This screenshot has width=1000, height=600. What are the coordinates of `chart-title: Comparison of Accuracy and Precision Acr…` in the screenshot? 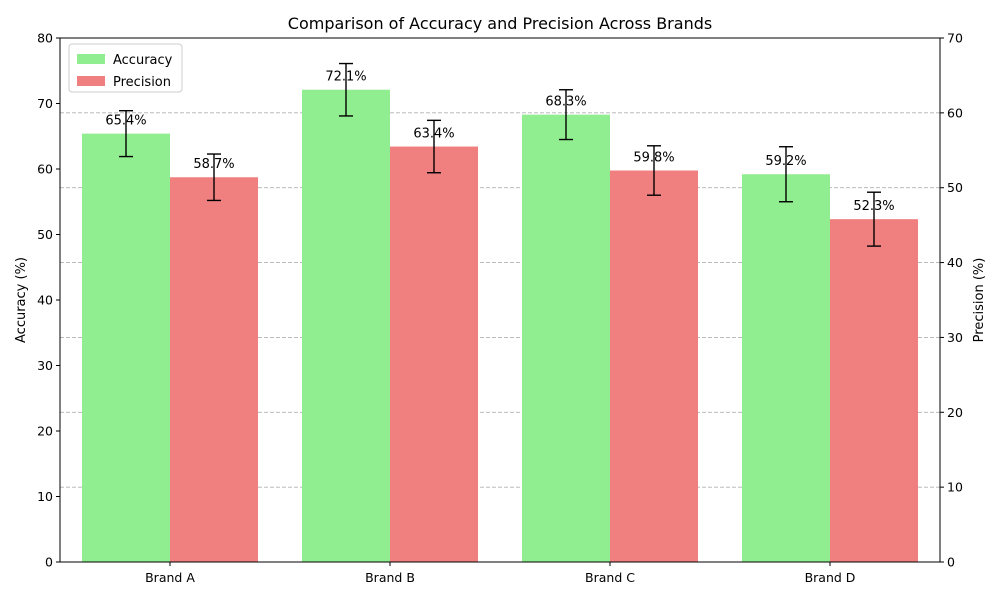 It's located at (500, 23).